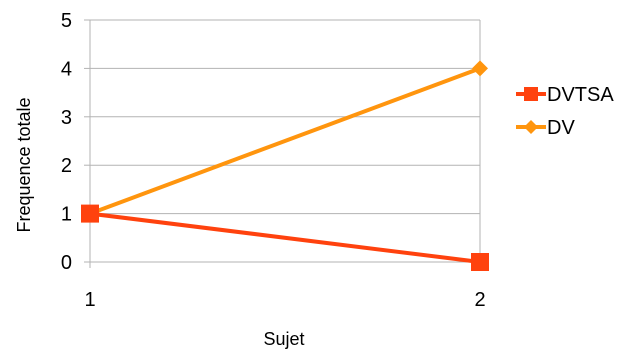  I want to click on series-line, so click(285, 237).